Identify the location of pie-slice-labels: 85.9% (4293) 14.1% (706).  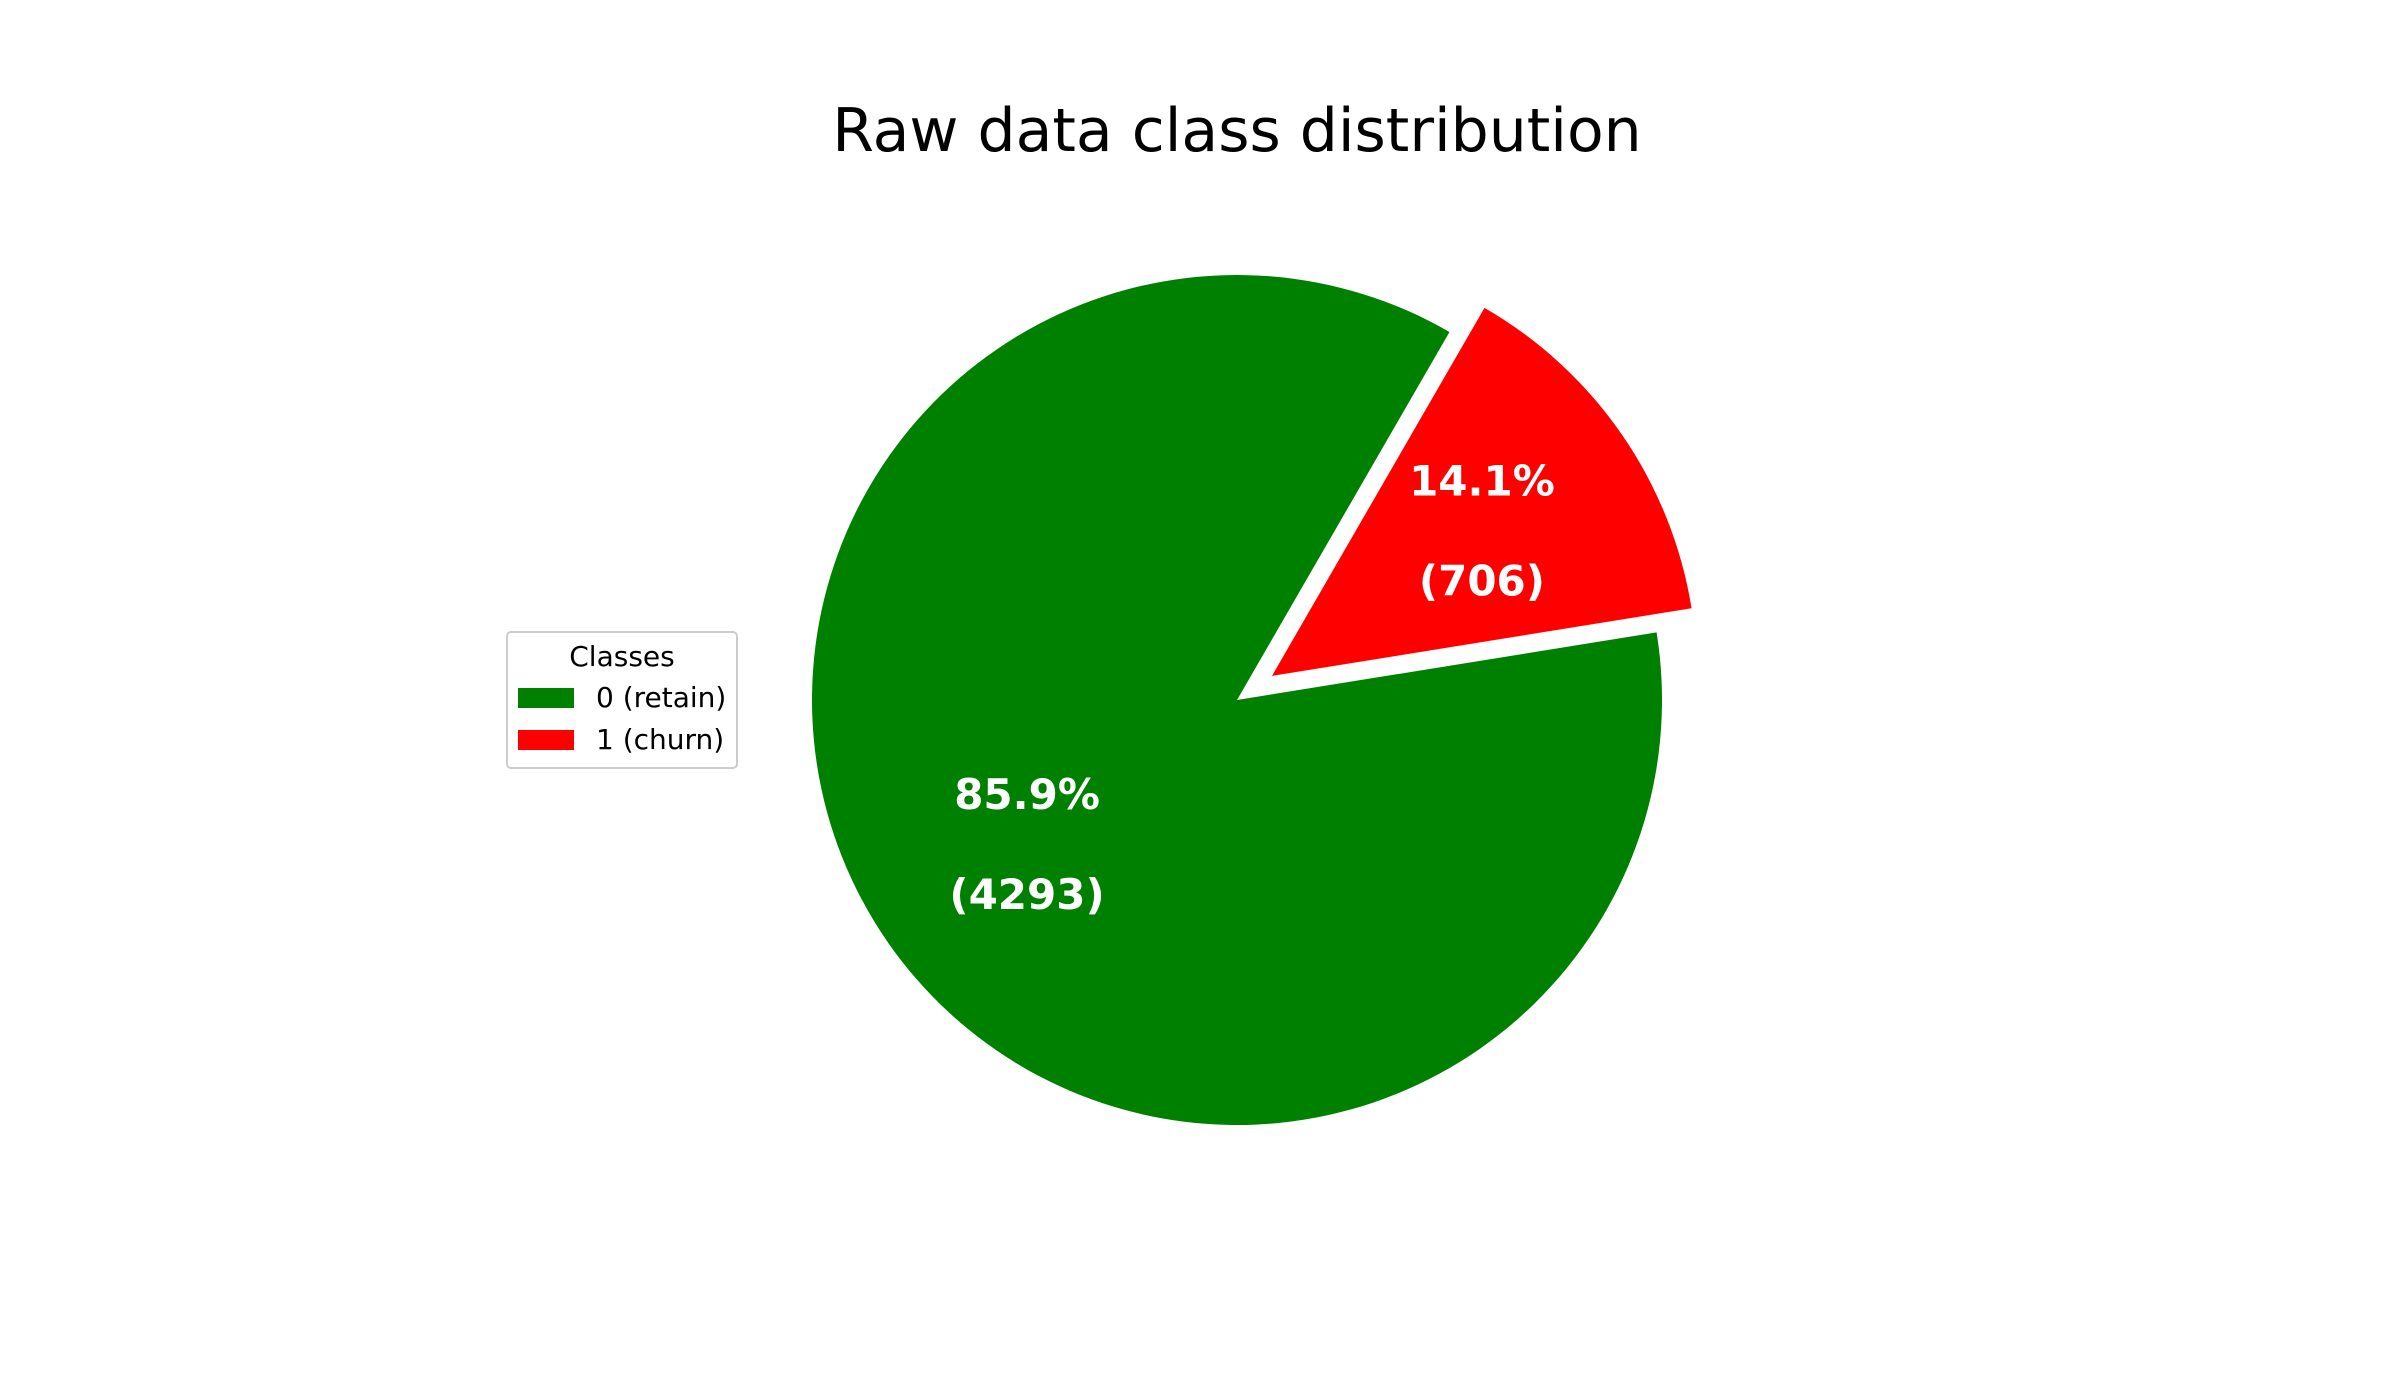
(1251, 688).